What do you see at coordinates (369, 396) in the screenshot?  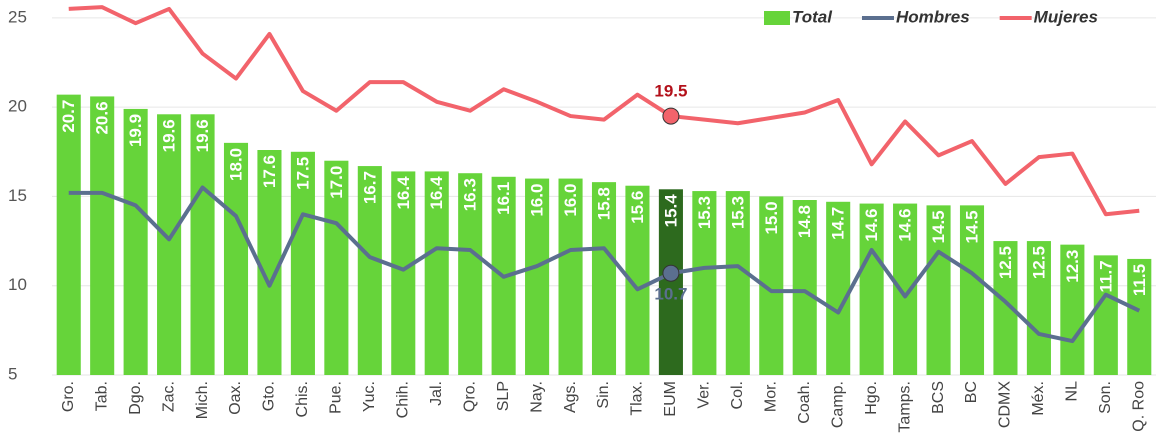 I see `x-tick-label: Yuc.` at bounding box center [369, 396].